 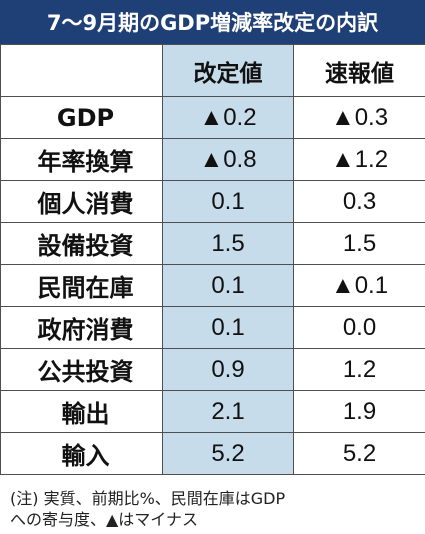 I want to click on column-header-preliminary: 速報値, so click(x=359, y=70).